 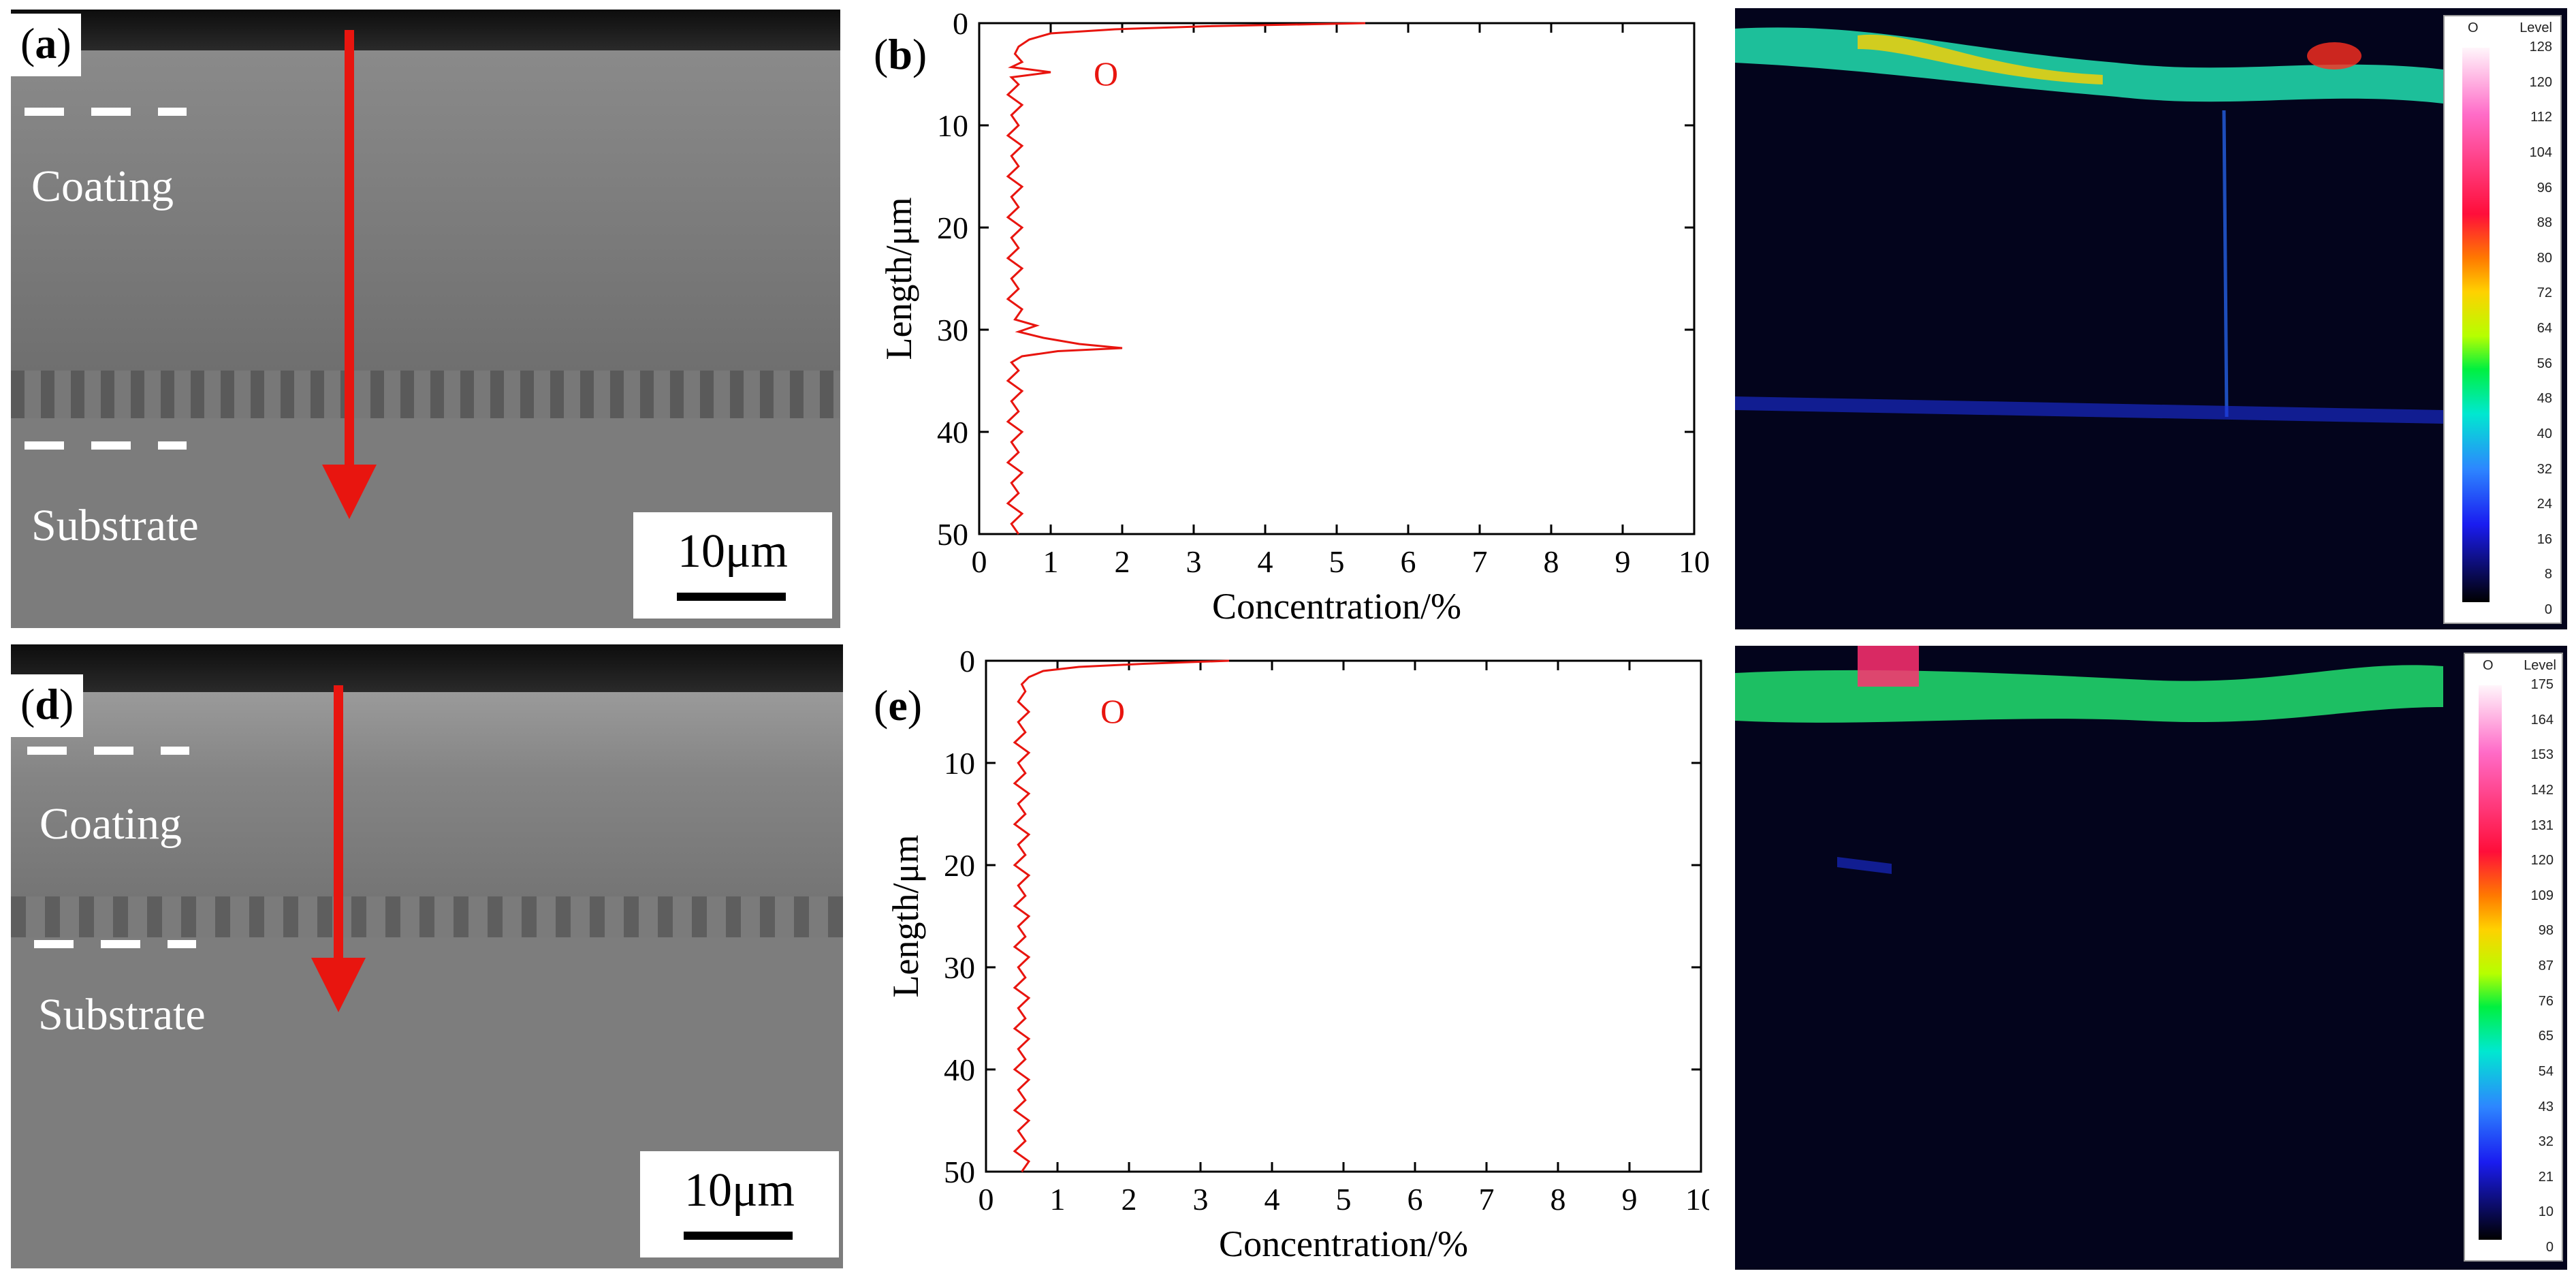 What do you see at coordinates (2546, 1106) in the screenshot?
I see `legend-tick-label: 43` at bounding box center [2546, 1106].